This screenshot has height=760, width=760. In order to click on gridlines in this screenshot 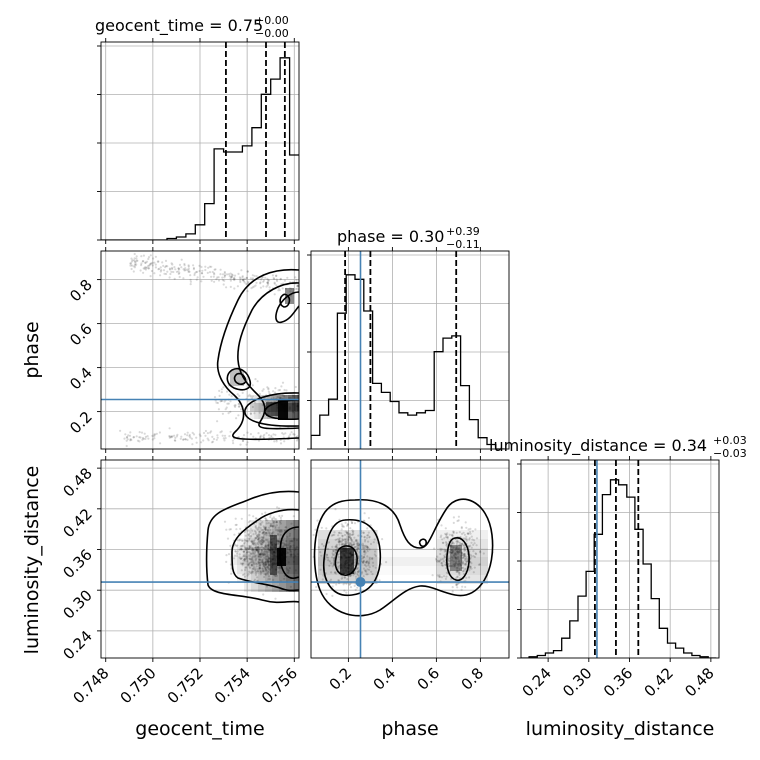, I will do `click(410, 350)`.